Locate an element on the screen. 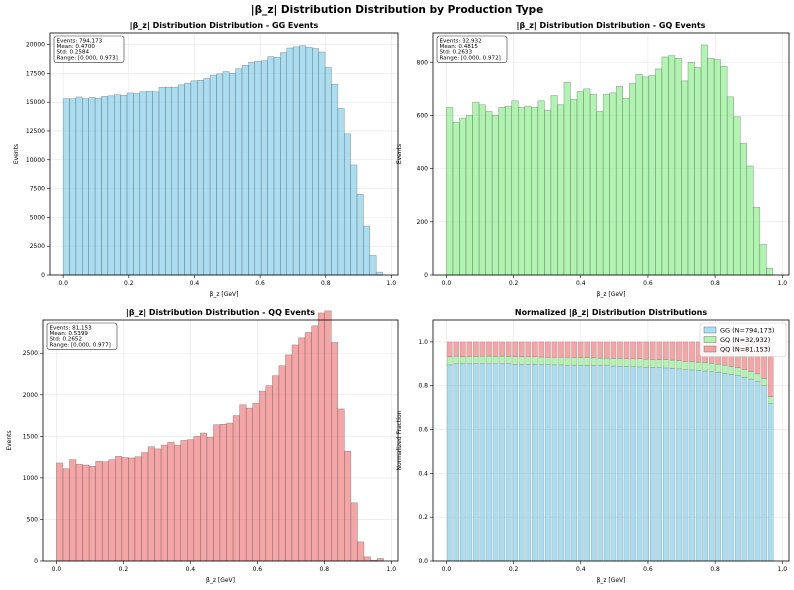 The width and height of the screenshot is (794, 590). y-tick-label: 1500 is located at coordinates (30, 436).